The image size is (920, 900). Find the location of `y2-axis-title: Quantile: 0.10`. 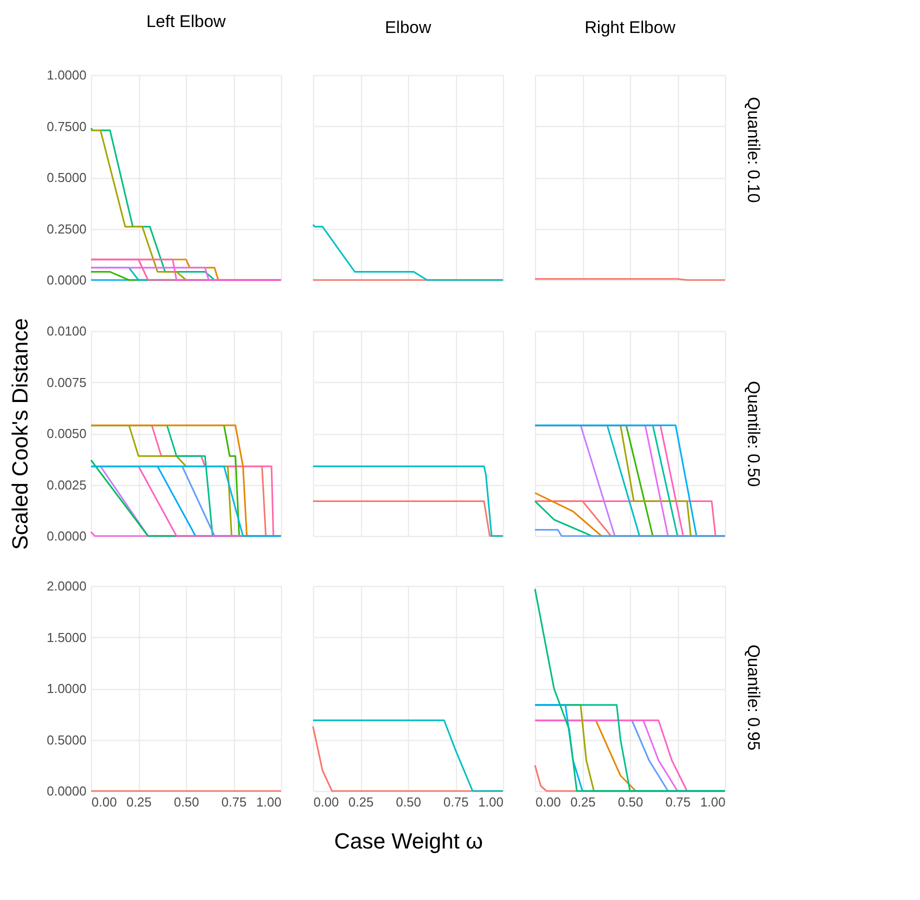

y2-axis-title: Quantile: 0.10 is located at coordinates (753, 149).